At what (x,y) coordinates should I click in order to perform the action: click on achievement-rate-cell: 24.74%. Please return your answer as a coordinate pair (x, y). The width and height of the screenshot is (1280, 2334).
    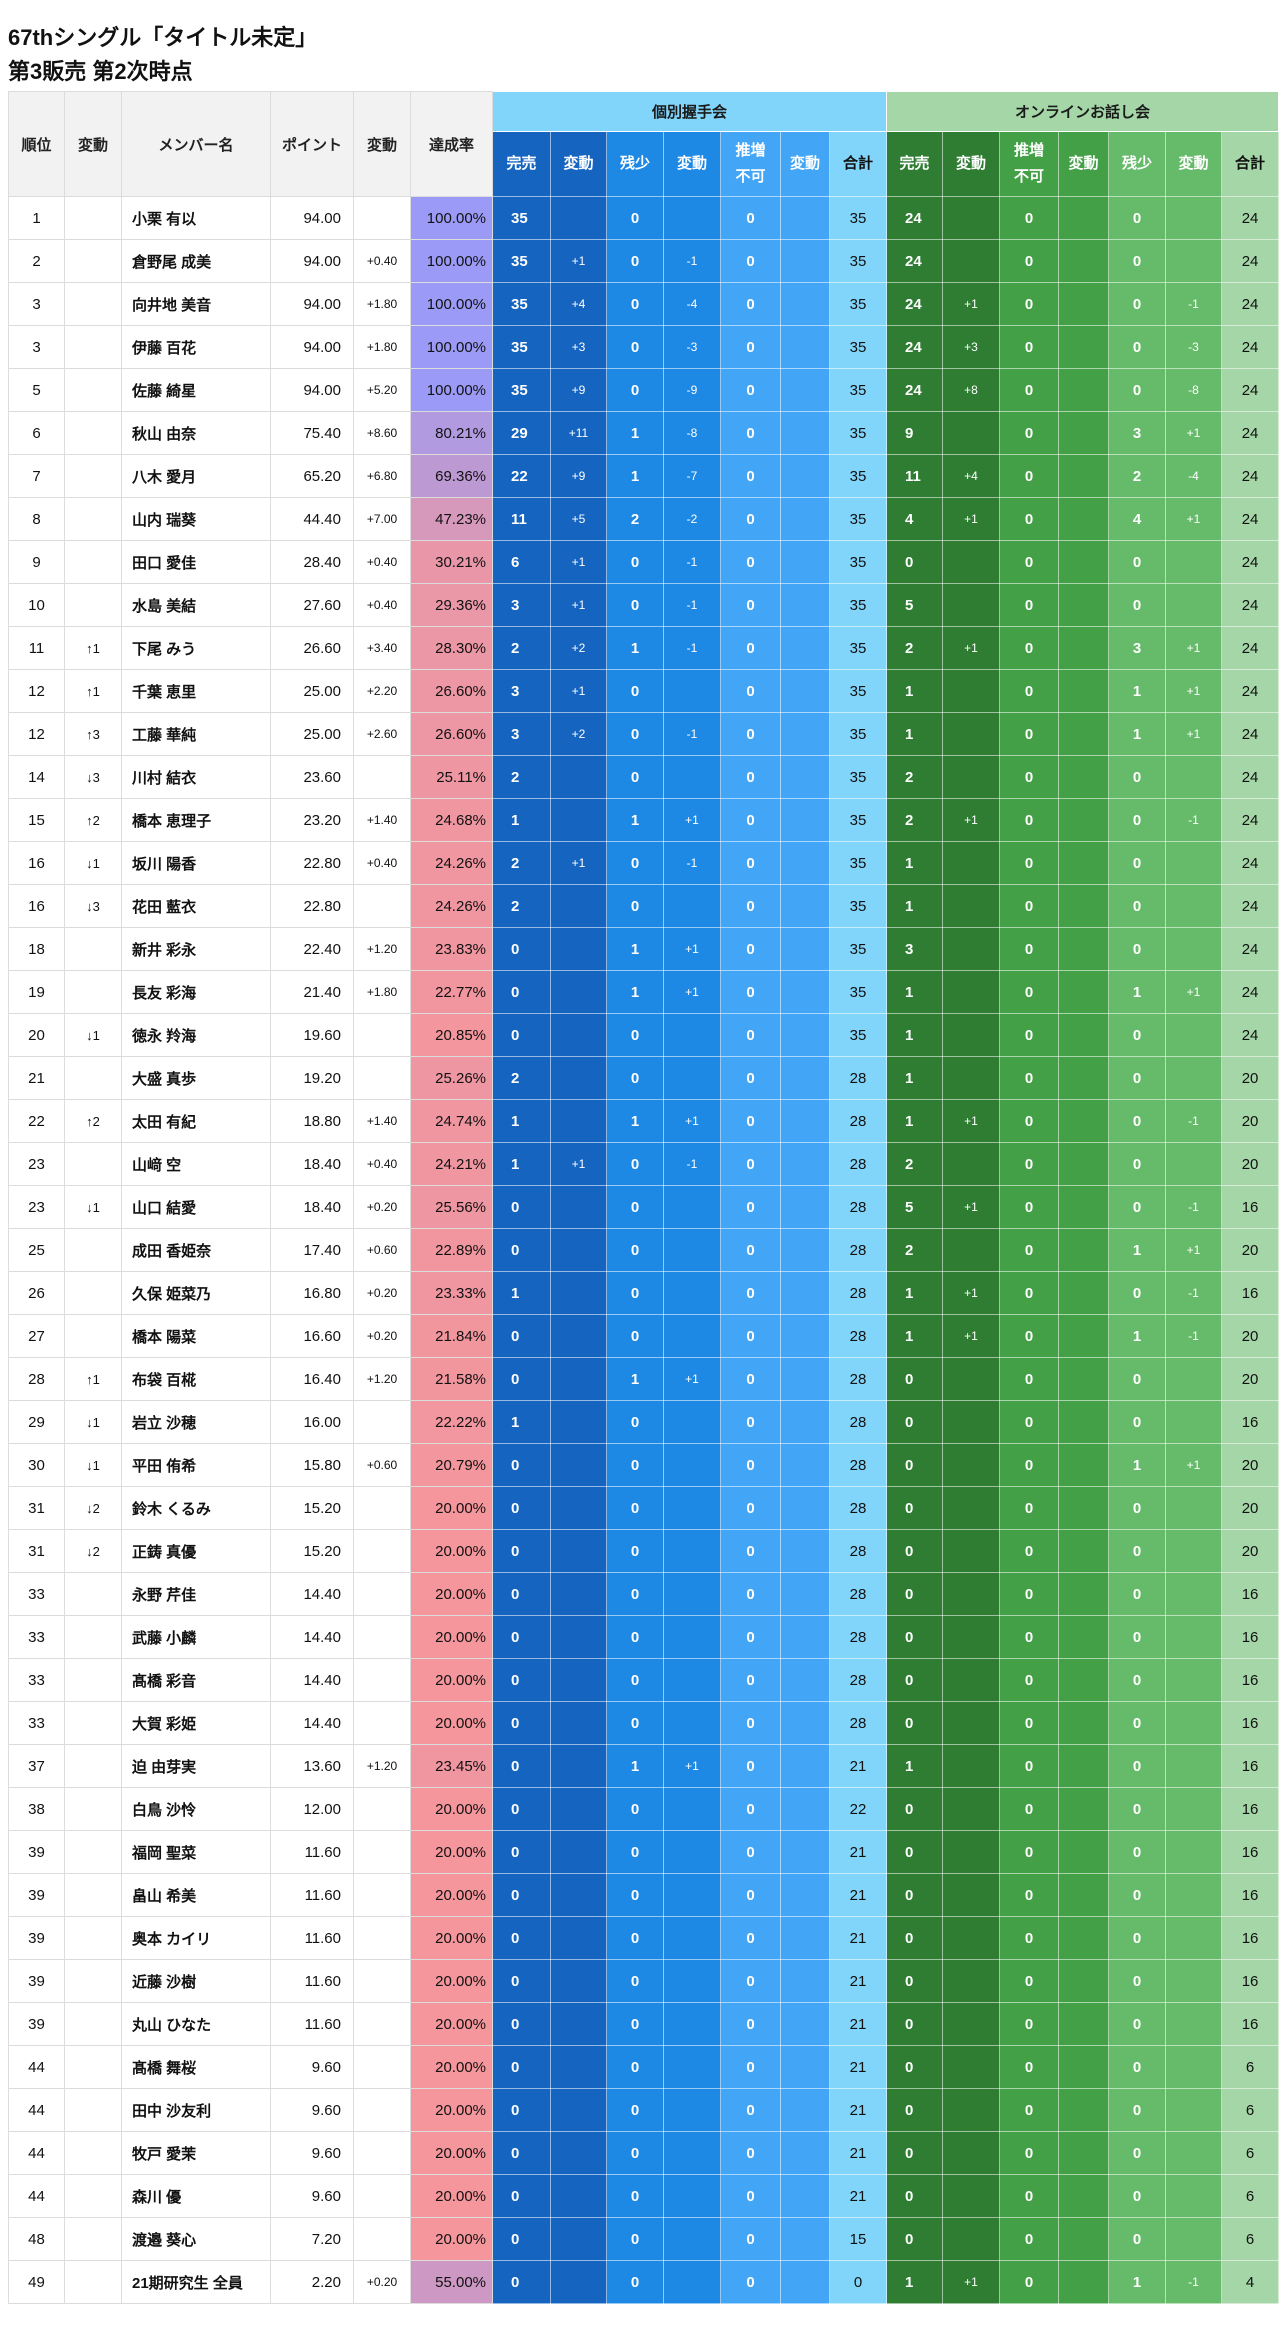
    Looking at the image, I should click on (451, 1121).